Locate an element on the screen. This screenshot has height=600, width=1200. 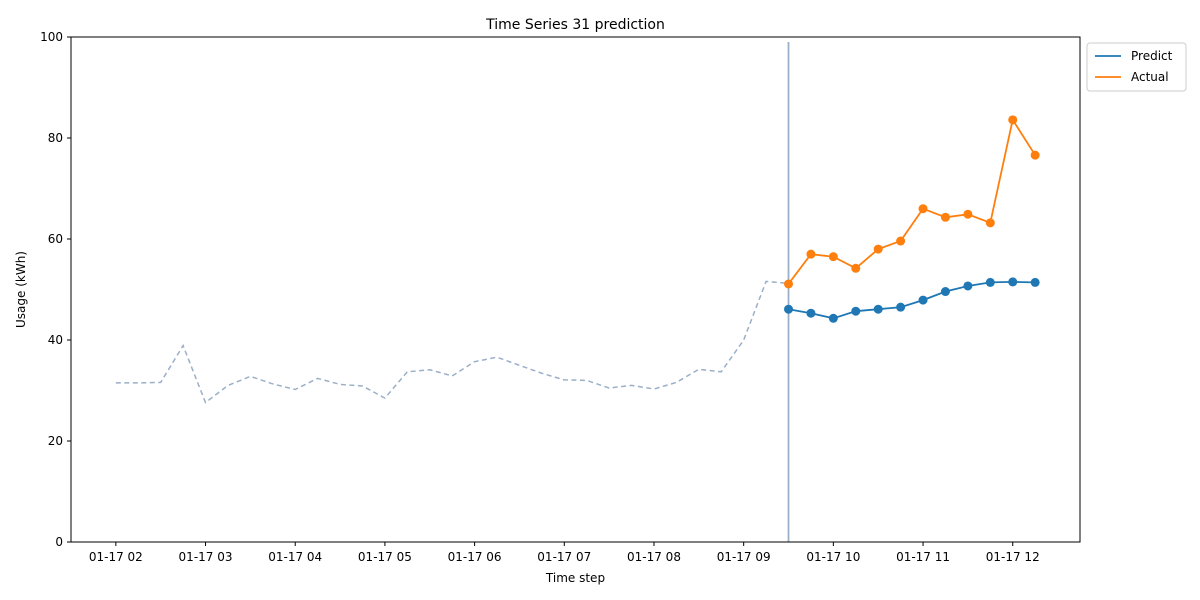
legend: Predict Actual is located at coordinates (1136, 67).